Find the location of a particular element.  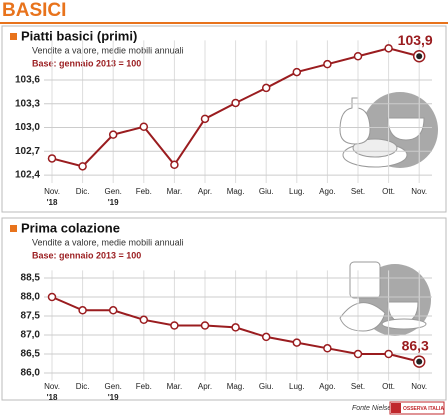

y-tick-label: 103,0 is located at coordinates (27, 127).